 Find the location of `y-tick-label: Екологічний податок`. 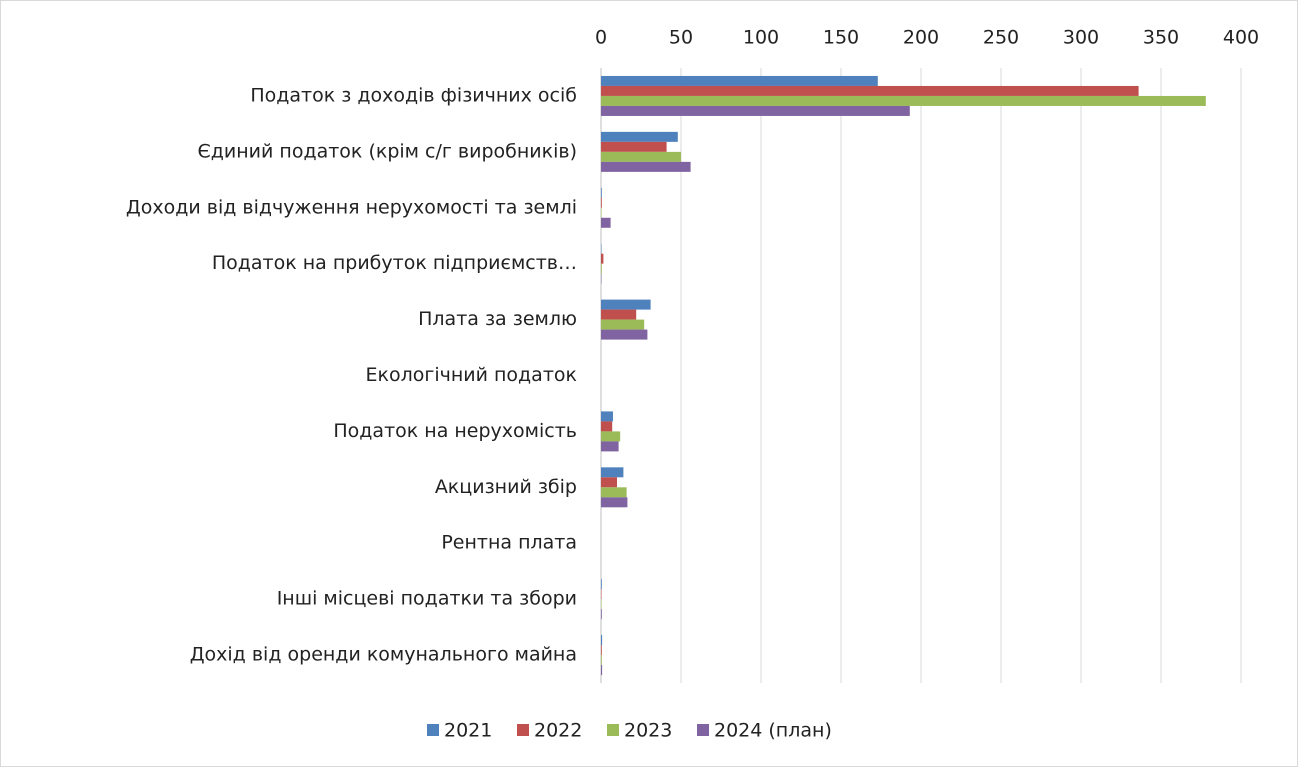

y-tick-label: Екологічний податок is located at coordinates (471, 375).